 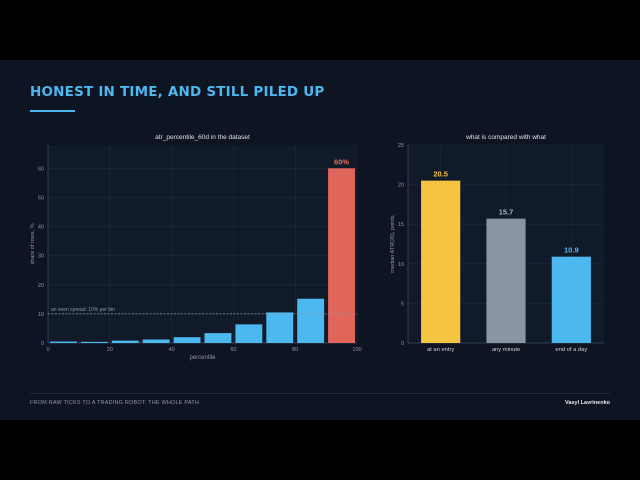 I want to click on y-tick-label: 50, so click(x=41, y=198).